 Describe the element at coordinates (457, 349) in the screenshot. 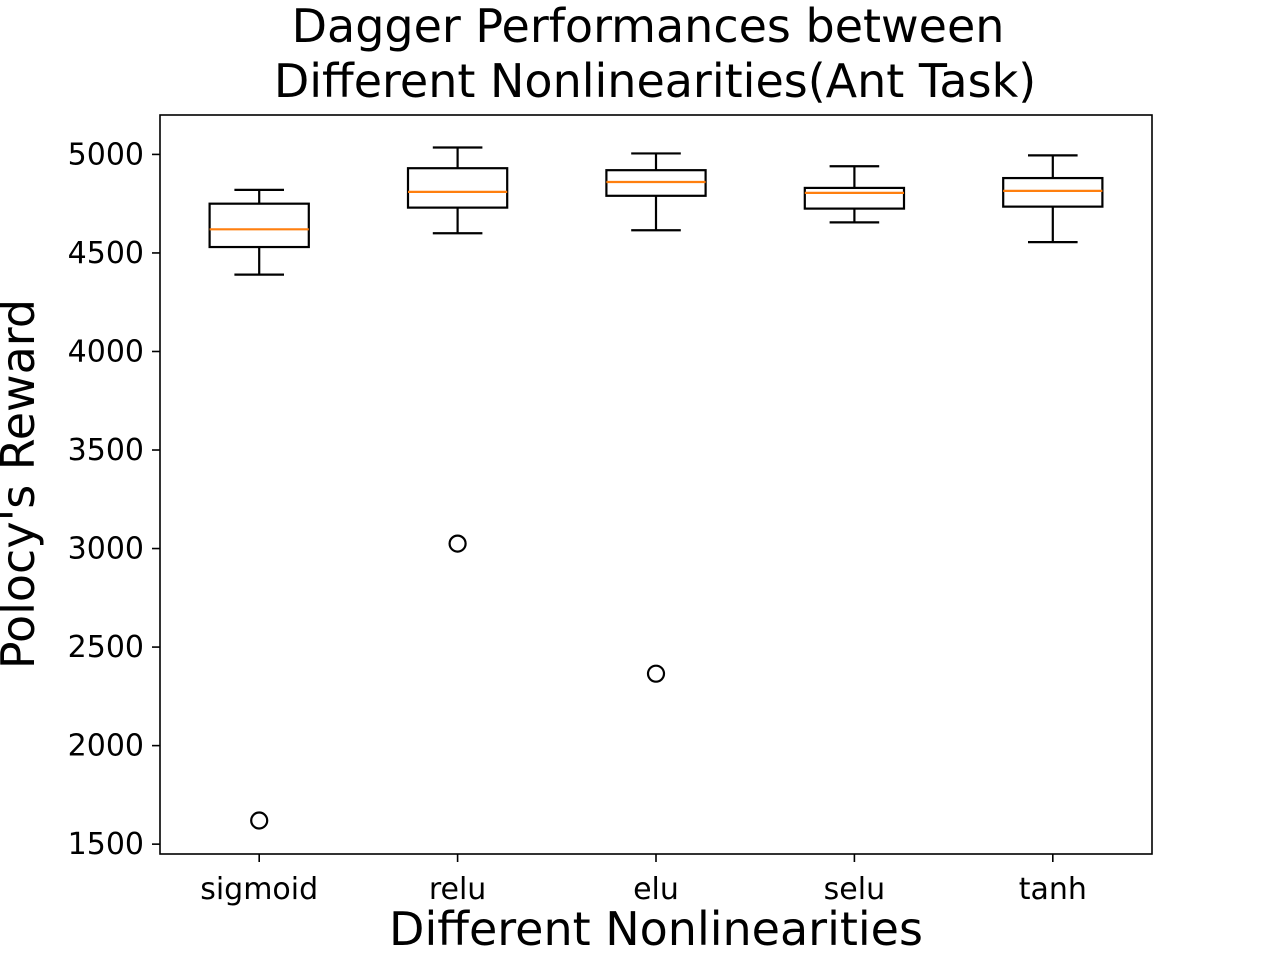

I see `box-relu` at that location.